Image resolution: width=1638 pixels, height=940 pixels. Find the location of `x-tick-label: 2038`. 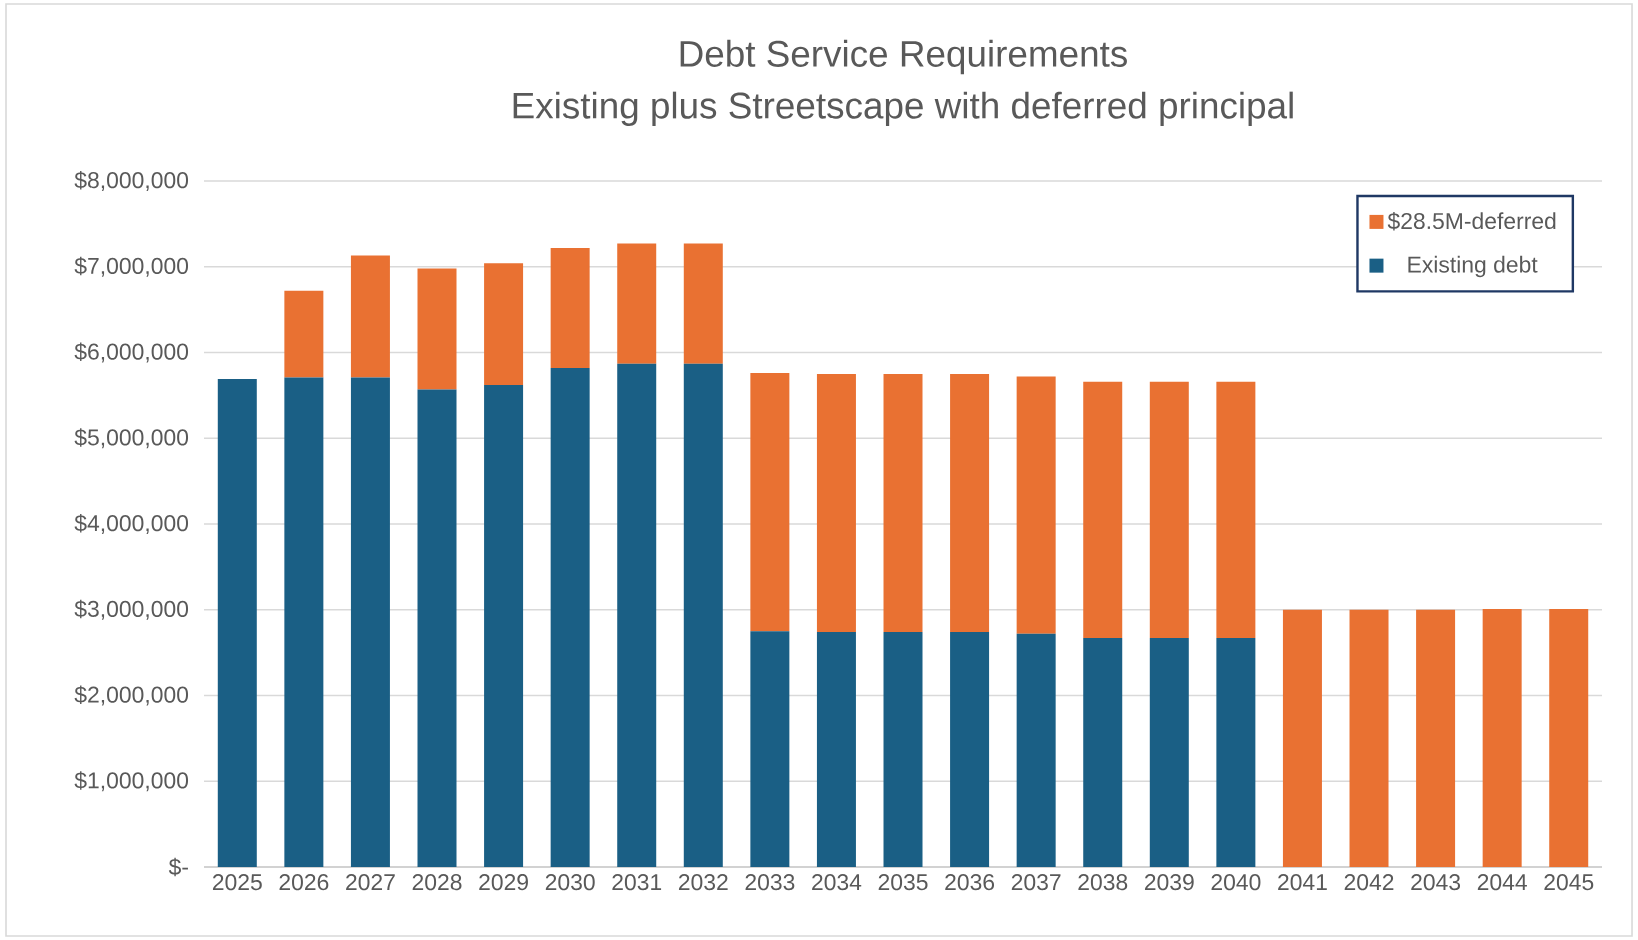

x-tick-label: 2038 is located at coordinates (1103, 882).